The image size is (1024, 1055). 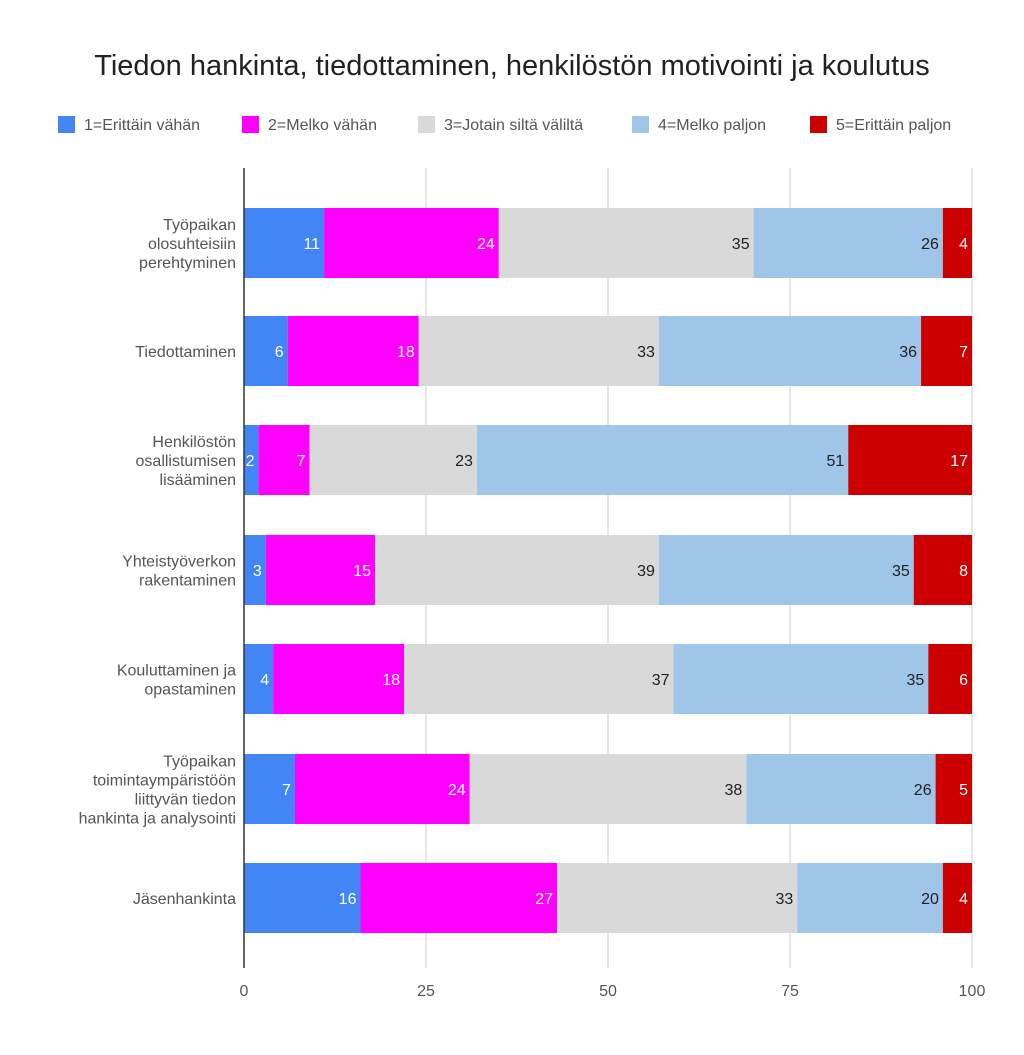 What do you see at coordinates (322, 125) in the screenshot?
I see `legend-label: 2=Melko vähän` at bounding box center [322, 125].